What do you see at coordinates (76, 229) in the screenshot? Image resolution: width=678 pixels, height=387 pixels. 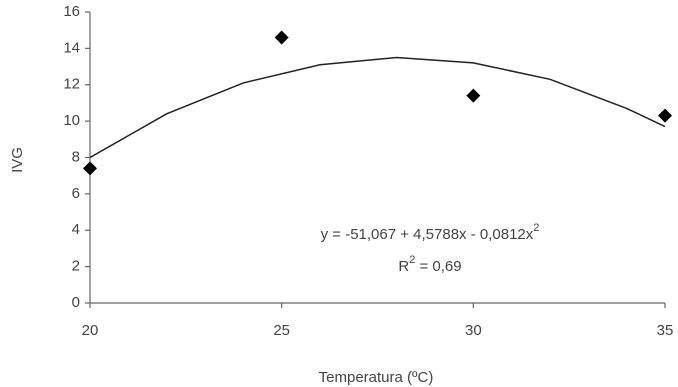 I see `y-tick-label: 4` at bounding box center [76, 229].